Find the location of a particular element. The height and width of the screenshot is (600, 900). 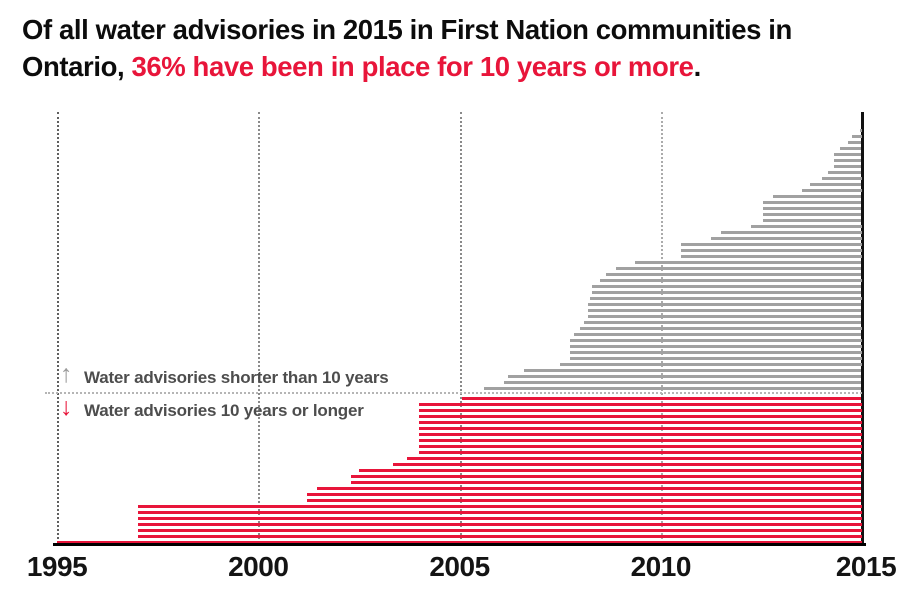

title-period: . is located at coordinates (697, 66).